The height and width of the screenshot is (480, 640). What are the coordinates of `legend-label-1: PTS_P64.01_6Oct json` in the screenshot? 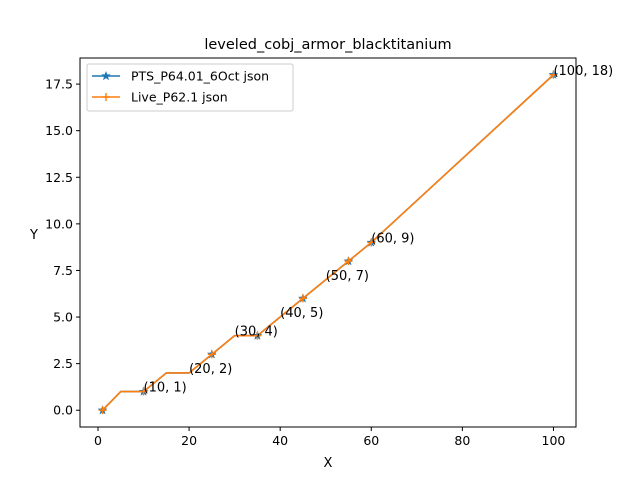 It's located at (200, 76).